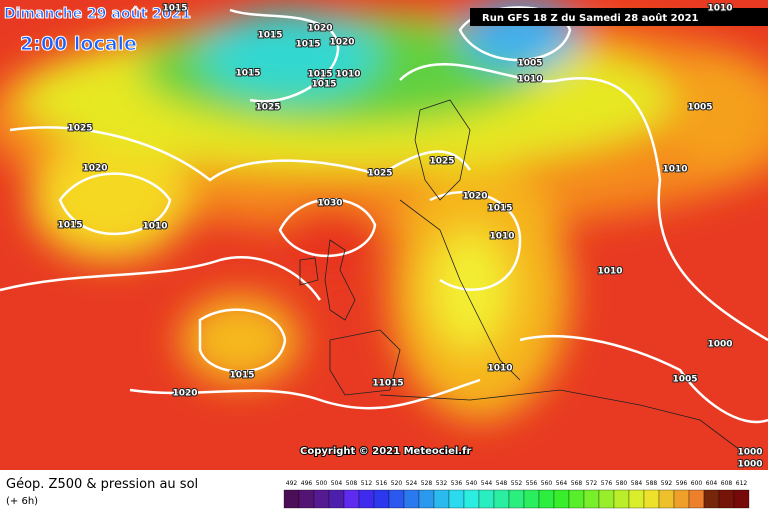 Image resolution: width=768 pixels, height=516 pixels. I want to click on isobar-label: 11015, so click(387, 384).